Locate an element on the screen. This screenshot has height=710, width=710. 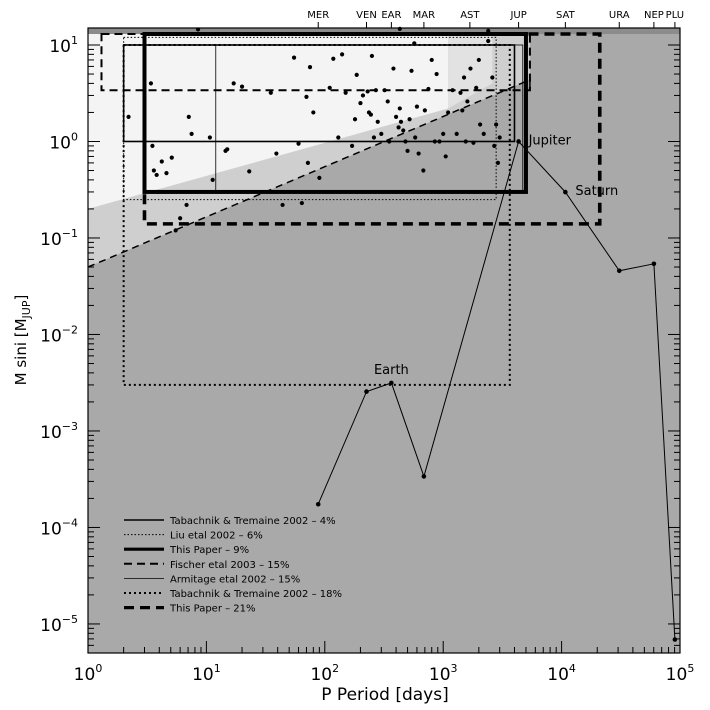
legend-label: This Paper – 9% is located at coordinates (209, 550).